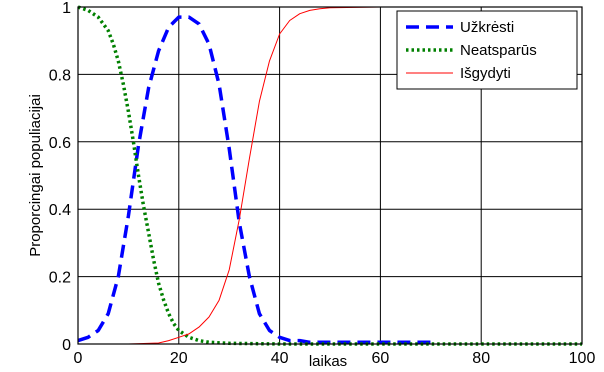  I want to click on x-tick-label-4: 80, so click(481, 358).